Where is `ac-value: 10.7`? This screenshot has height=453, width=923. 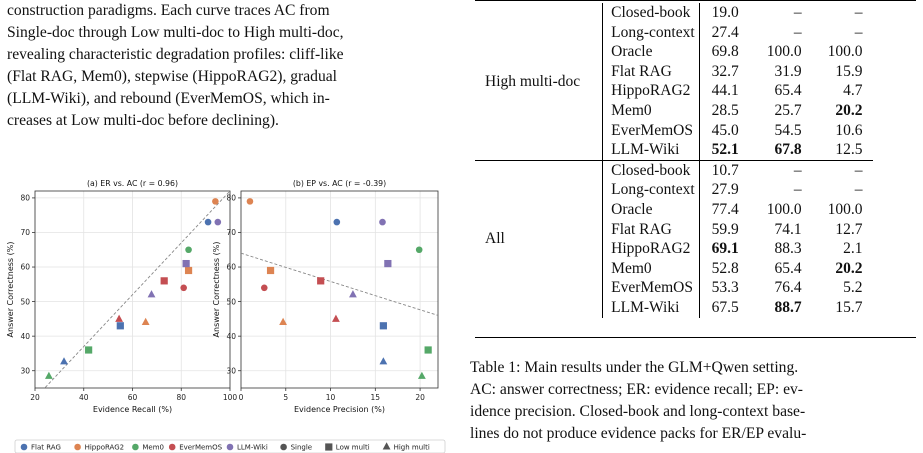
ac-value: 10.7 is located at coordinates (725, 170).